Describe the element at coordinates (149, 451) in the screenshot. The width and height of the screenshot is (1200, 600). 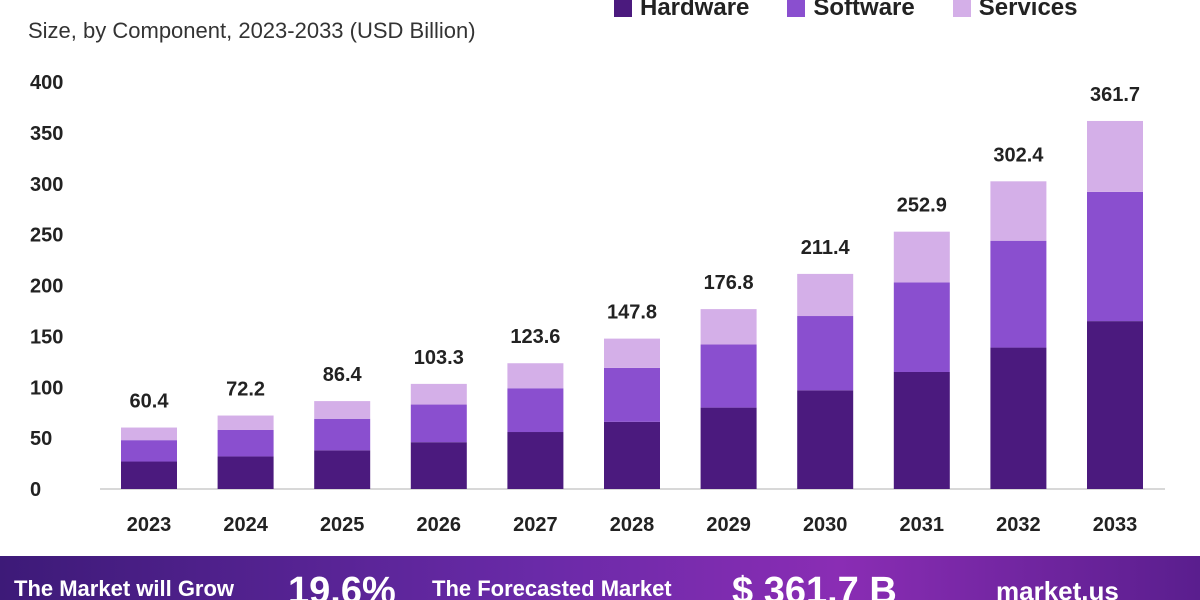
I see `bar-segment-software-2023` at that location.